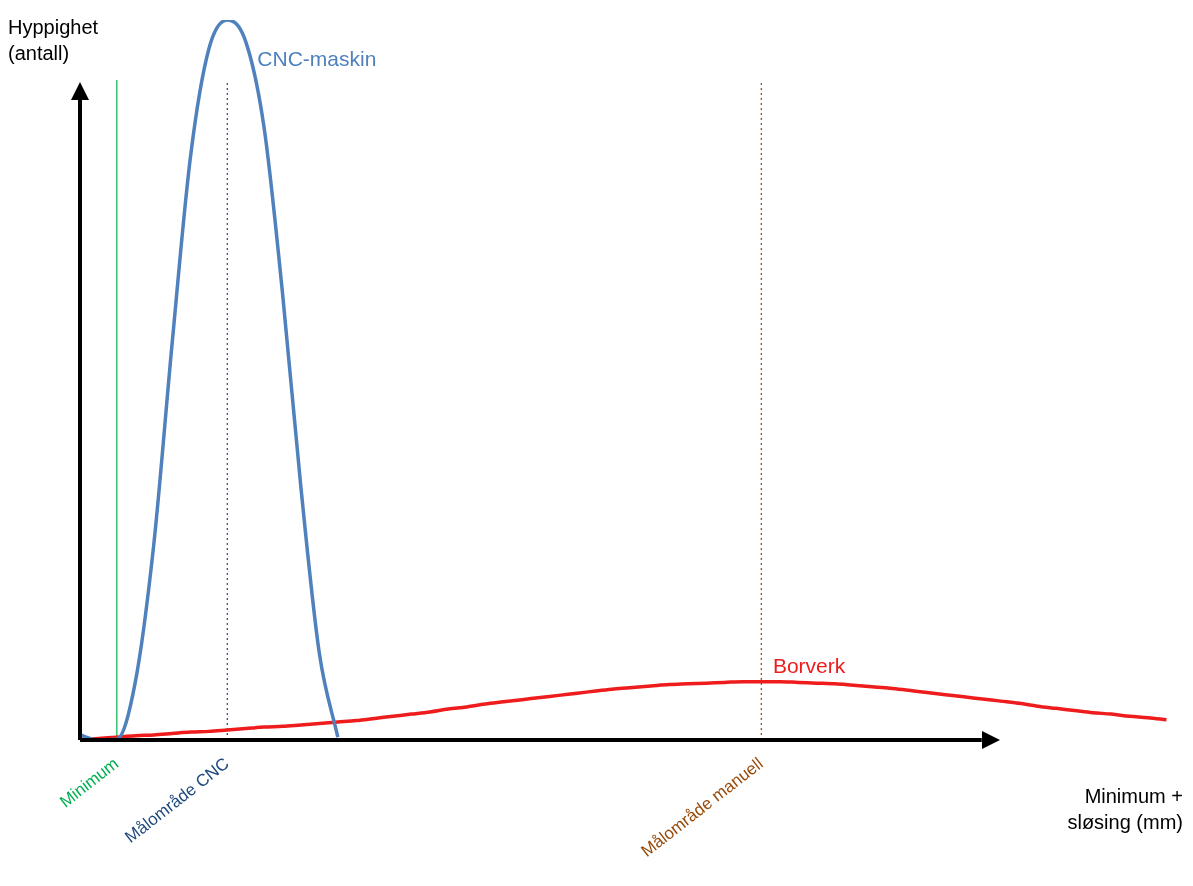 This screenshot has width=1193, height=886. What do you see at coordinates (809, 666) in the screenshot?
I see `series-label: Borverk` at bounding box center [809, 666].